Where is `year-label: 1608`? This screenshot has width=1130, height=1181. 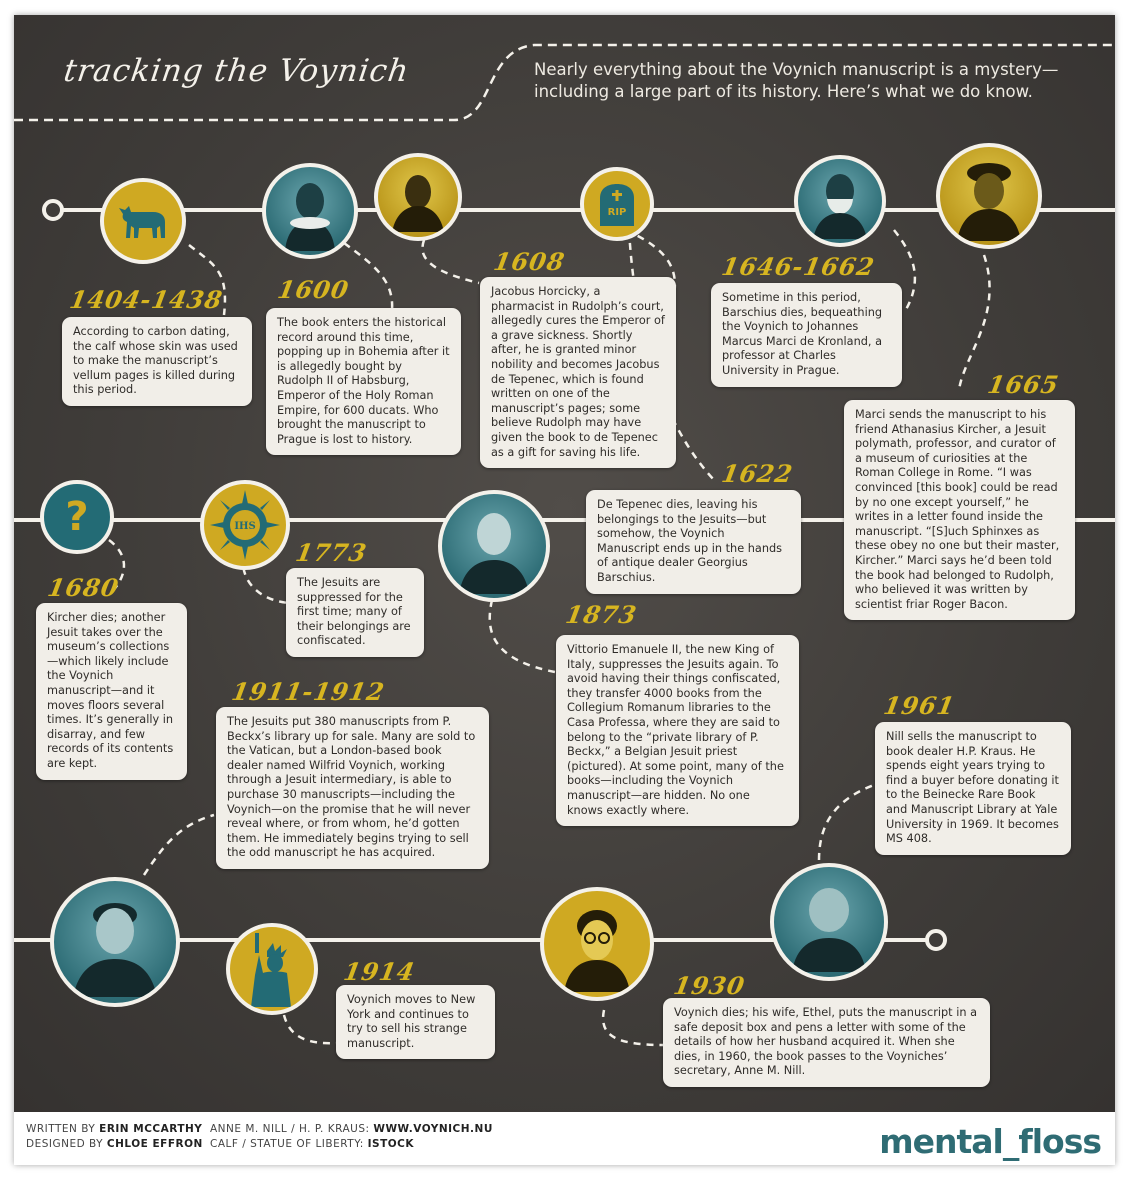
year-label: 1608 is located at coordinates (529, 261).